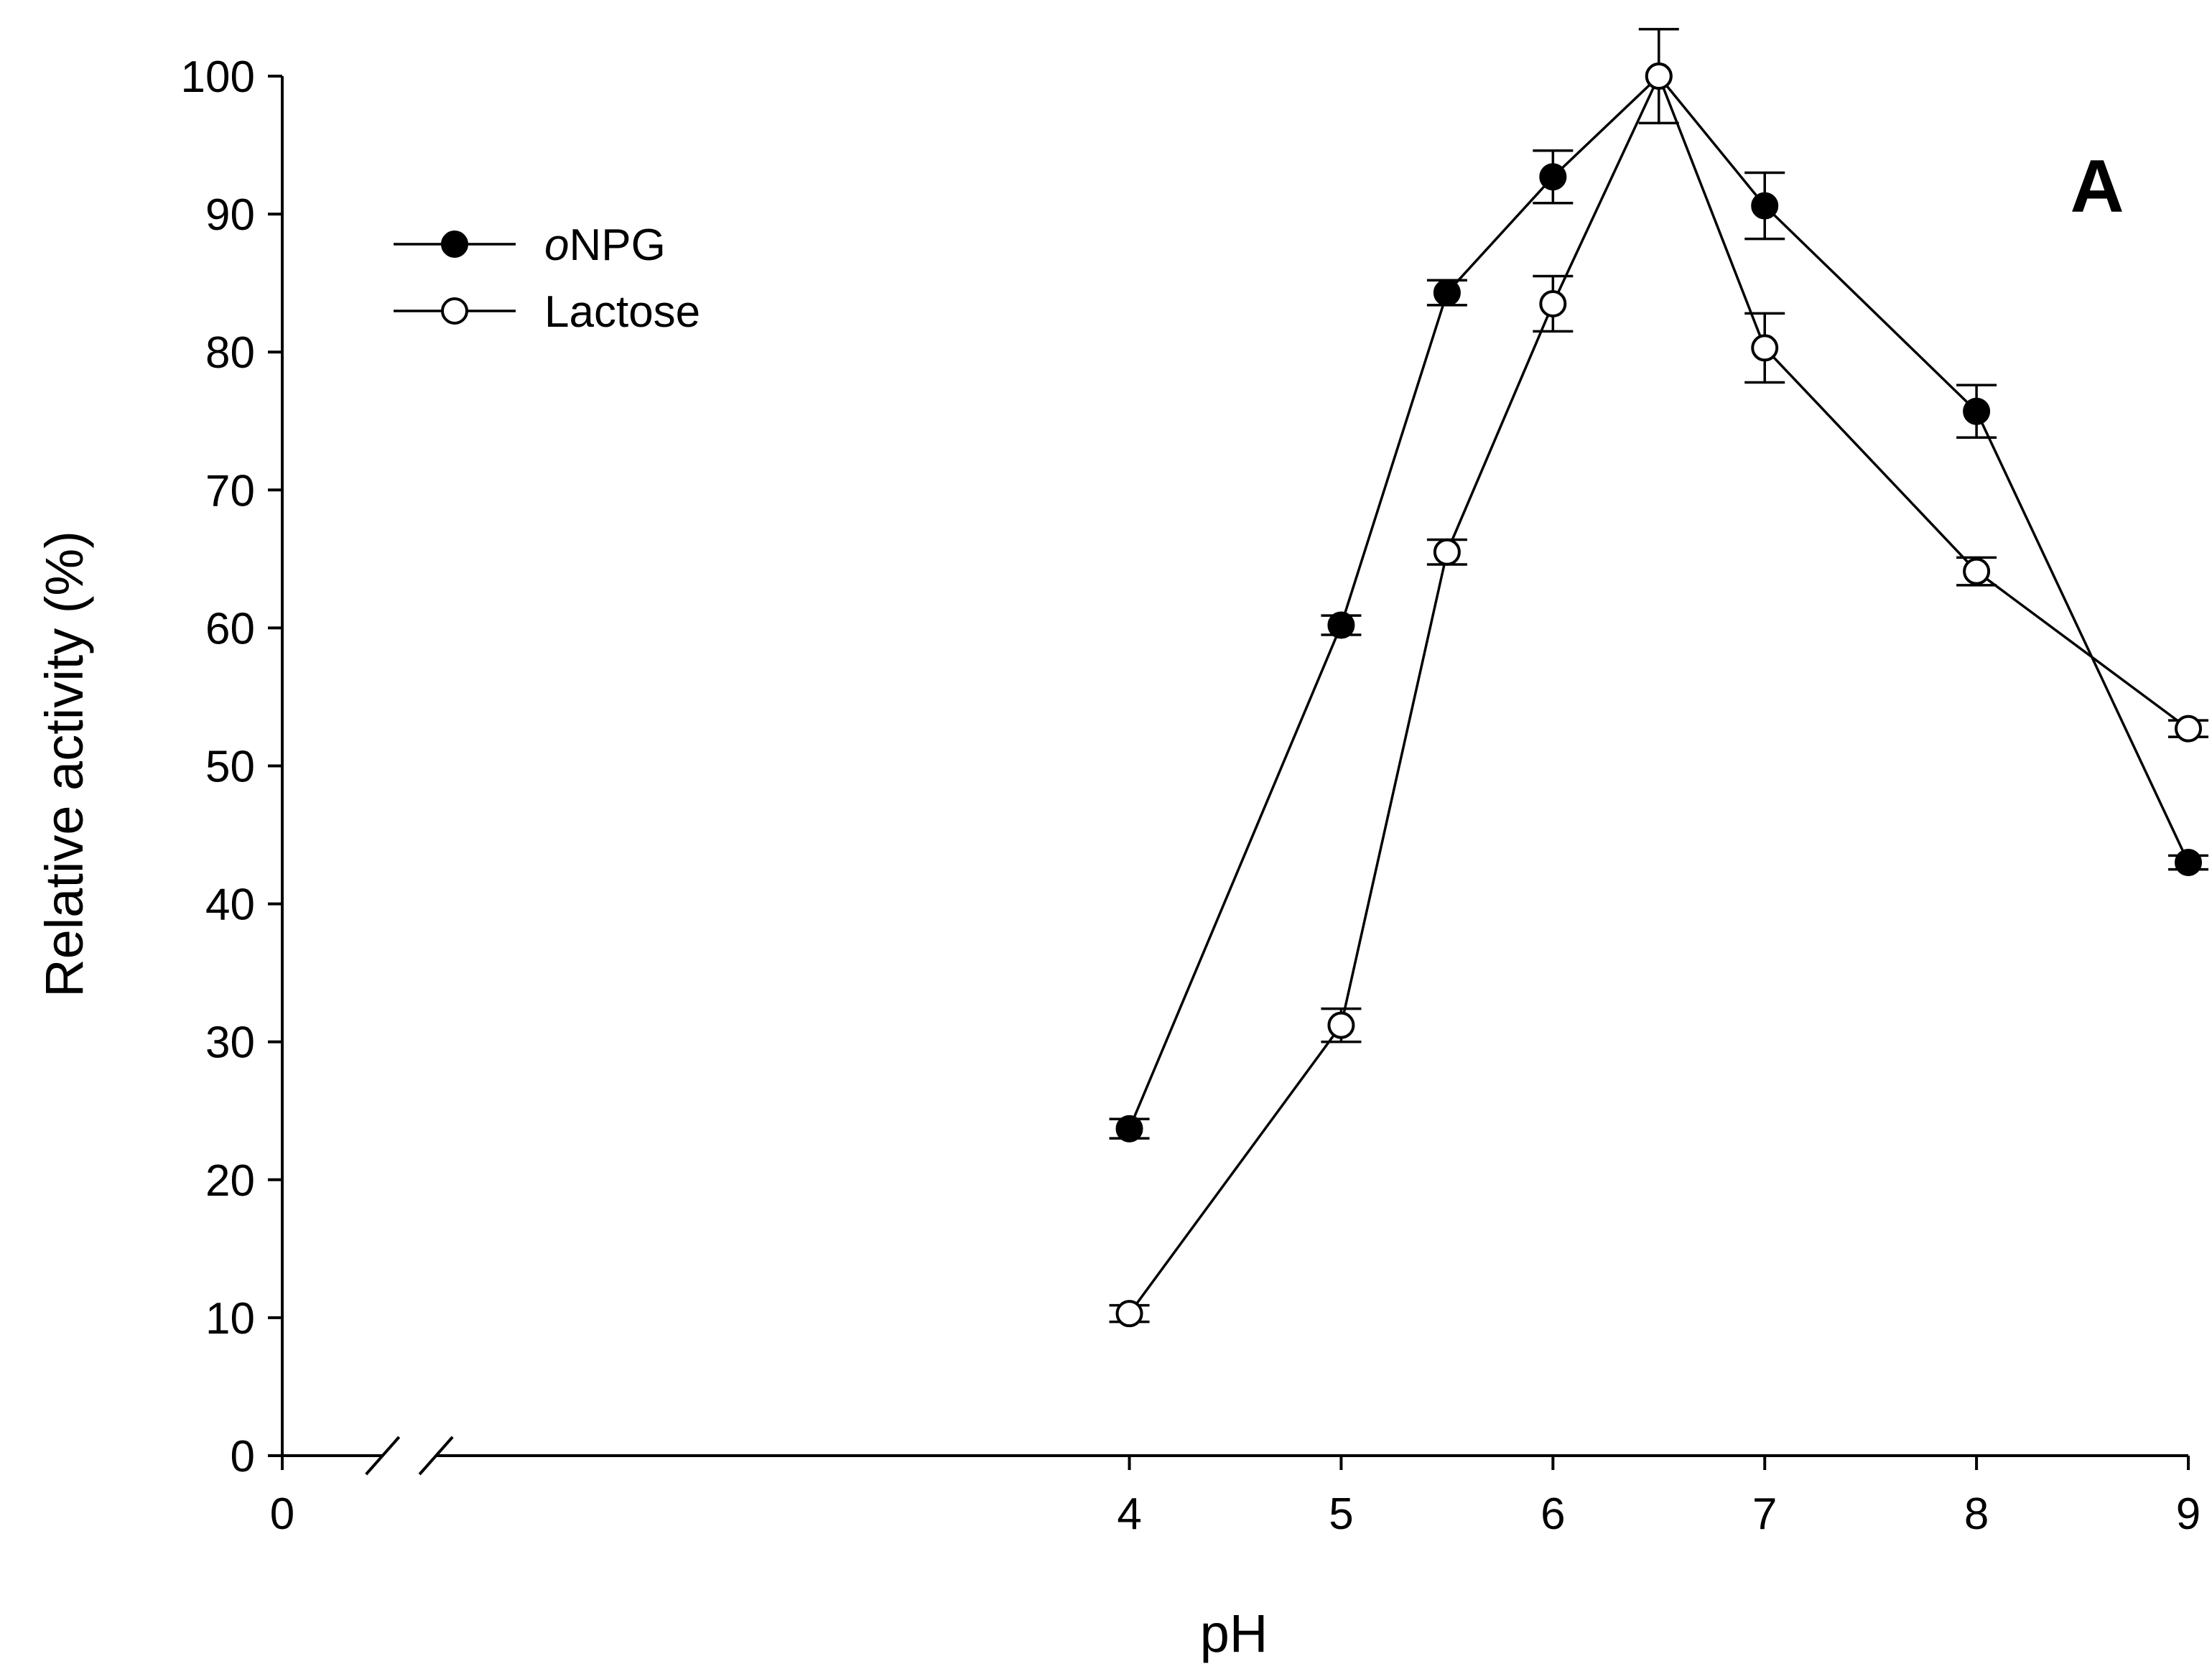 Image resolution: width=2212 pixels, height=1679 pixels. Describe the element at coordinates (230, 1043) in the screenshot. I see `y-tick-label: 30` at that location.